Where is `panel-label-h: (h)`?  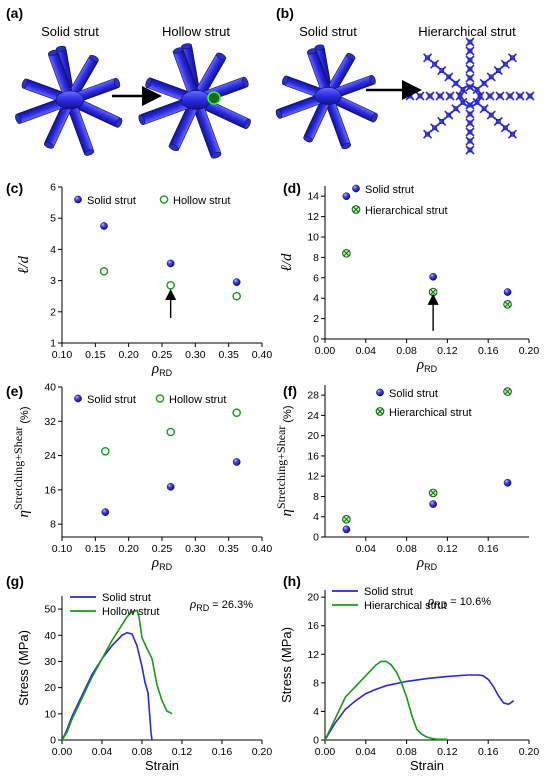
panel-label-h: (h) is located at coordinates (292, 581).